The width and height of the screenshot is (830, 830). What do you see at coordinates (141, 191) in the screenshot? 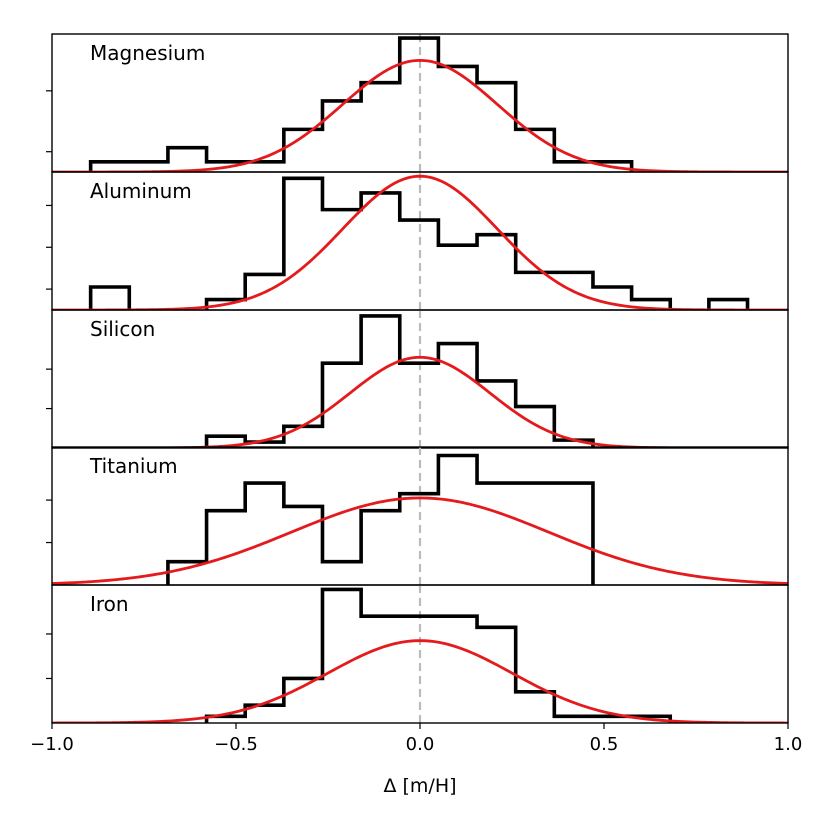
I see `panel-label-aluminum: Aluminum` at bounding box center [141, 191].